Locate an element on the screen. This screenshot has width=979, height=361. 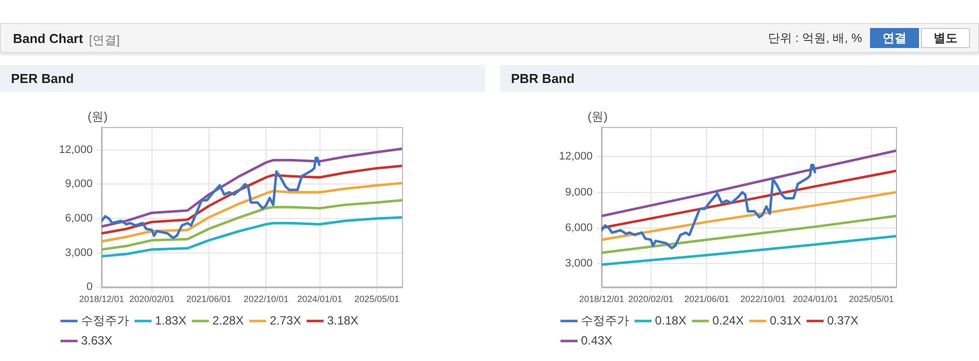
legend-label: 2.28X is located at coordinates (228, 320).